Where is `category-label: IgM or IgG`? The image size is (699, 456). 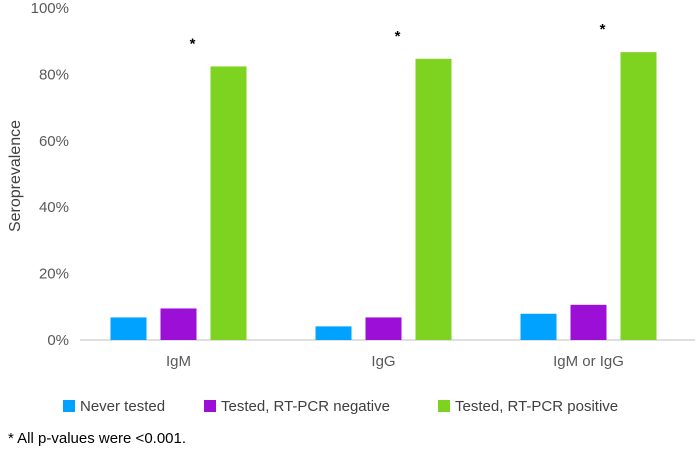
category-label: IgM or IgG is located at coordinates (588, 361).